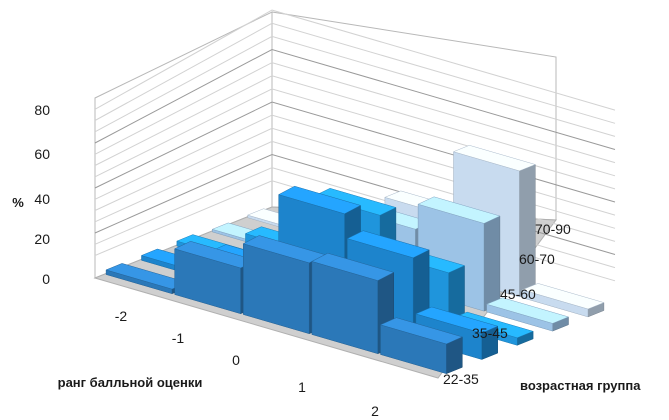 The height and width of the screenshot is (420, 669). I want to click on series-tick-label: 22-35, so click(461, 379).